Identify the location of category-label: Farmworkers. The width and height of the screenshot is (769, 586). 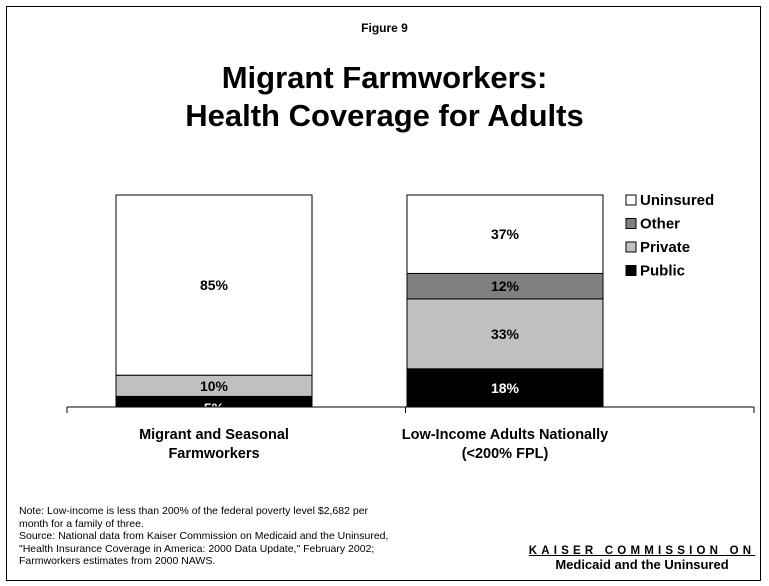
(213, 454).